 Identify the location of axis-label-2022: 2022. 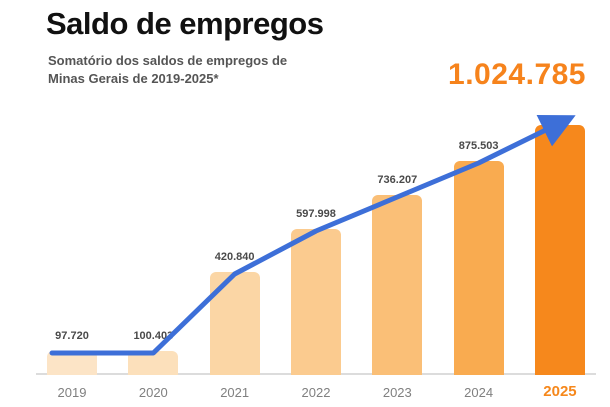
(316, 392).